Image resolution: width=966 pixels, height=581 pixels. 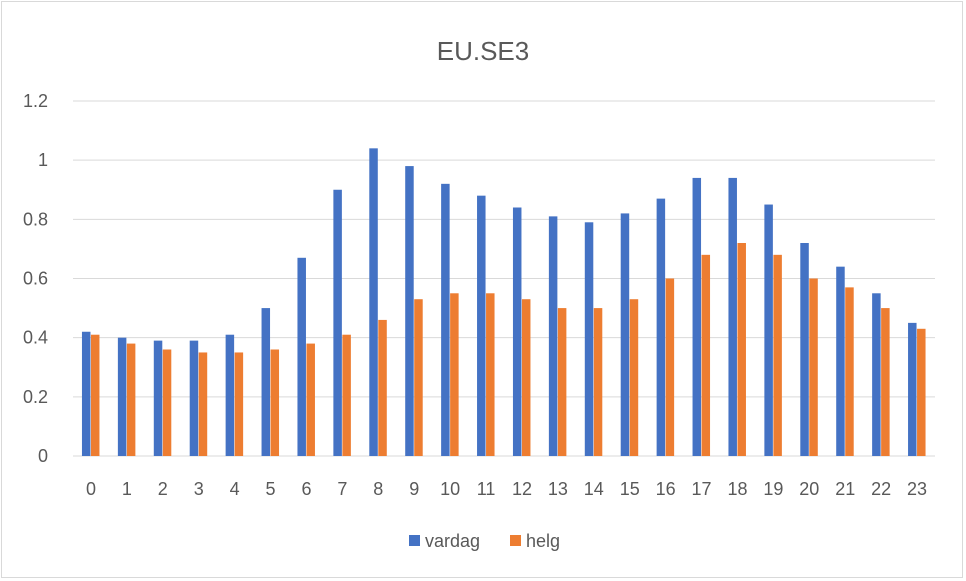 What do you see at coordinates (809, 489) in the screenshot?
I see `x-tick-label: 20` at bounding box center [809, 489].